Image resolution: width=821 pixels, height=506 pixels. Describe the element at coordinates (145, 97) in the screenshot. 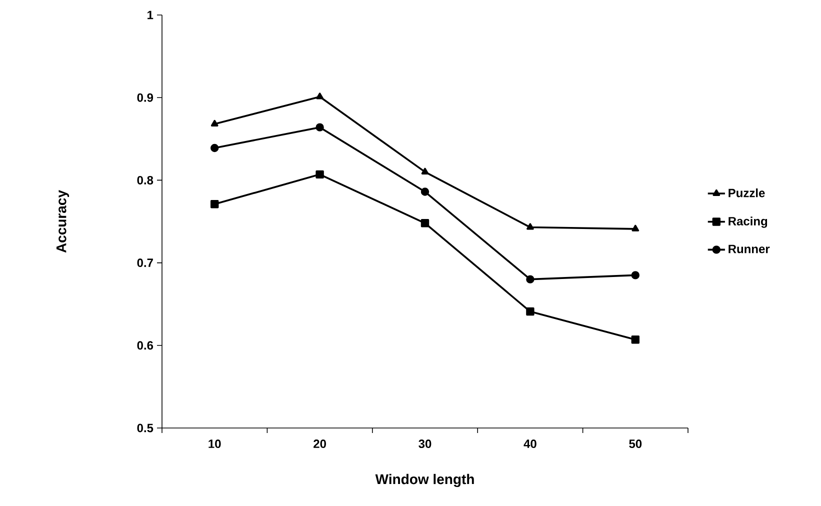

I see `y-tick-label: 0.9` at that location.